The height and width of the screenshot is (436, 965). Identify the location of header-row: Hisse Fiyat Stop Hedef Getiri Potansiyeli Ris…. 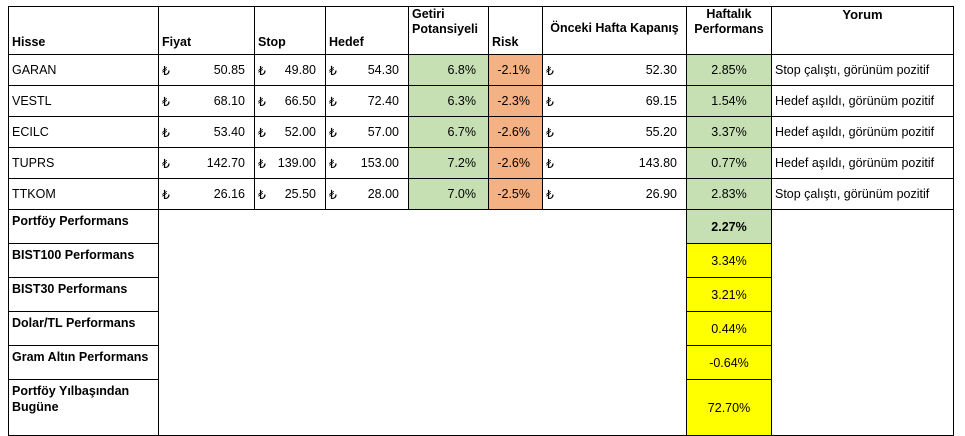
(481, 30).